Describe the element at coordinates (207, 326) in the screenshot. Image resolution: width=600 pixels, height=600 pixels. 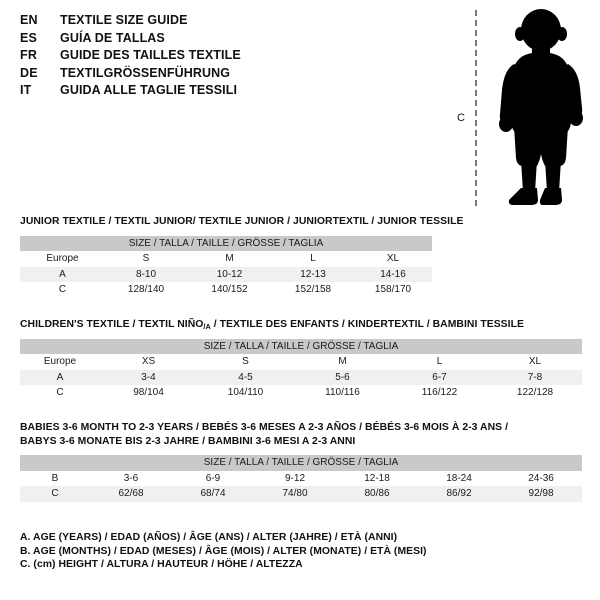
I see `section-title-children-sub: /A` at that location.